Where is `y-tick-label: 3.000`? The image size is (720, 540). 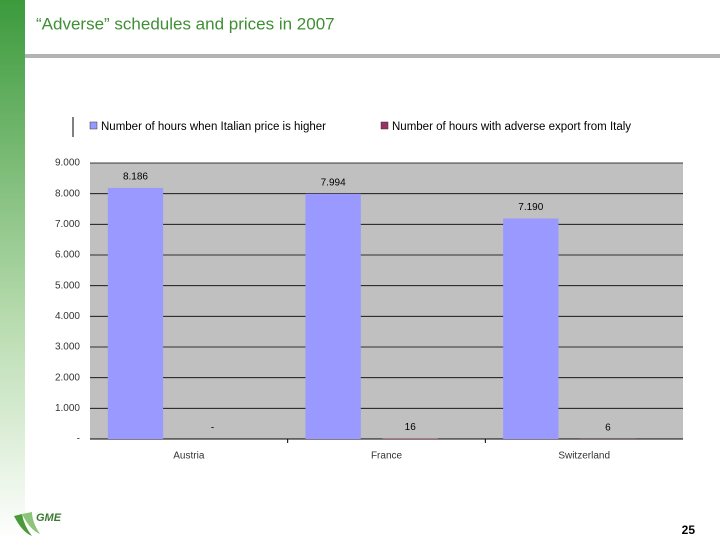
y-tick-label: 3.000 is located at coordinates (67, 347).